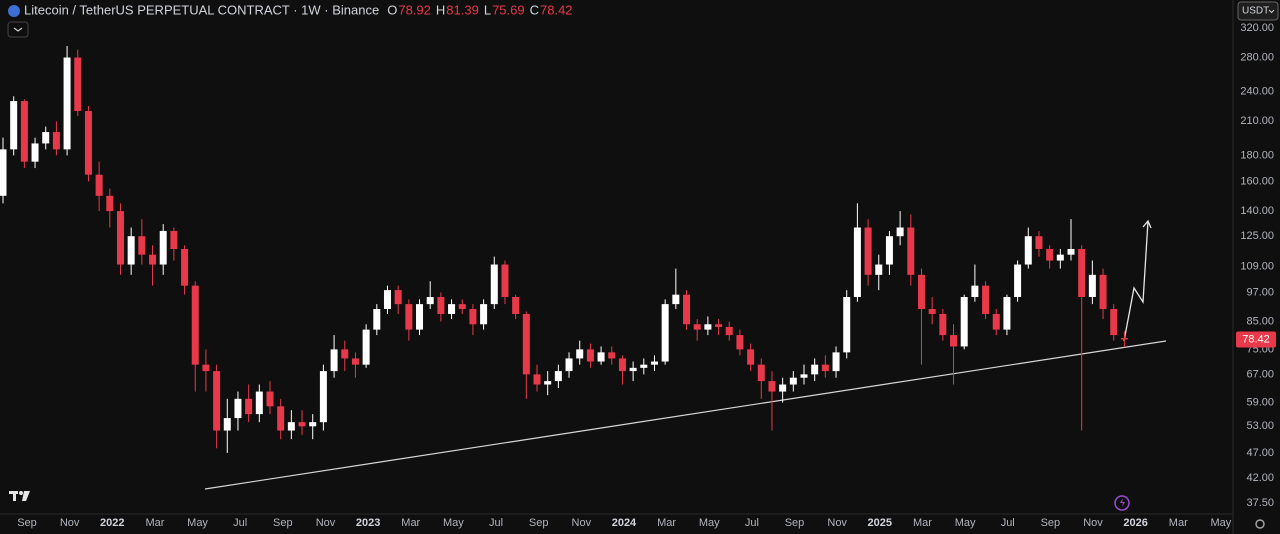 The width and height of the screenshot is (1280, 534). I want to click on price-tag, so click(1256, 339).